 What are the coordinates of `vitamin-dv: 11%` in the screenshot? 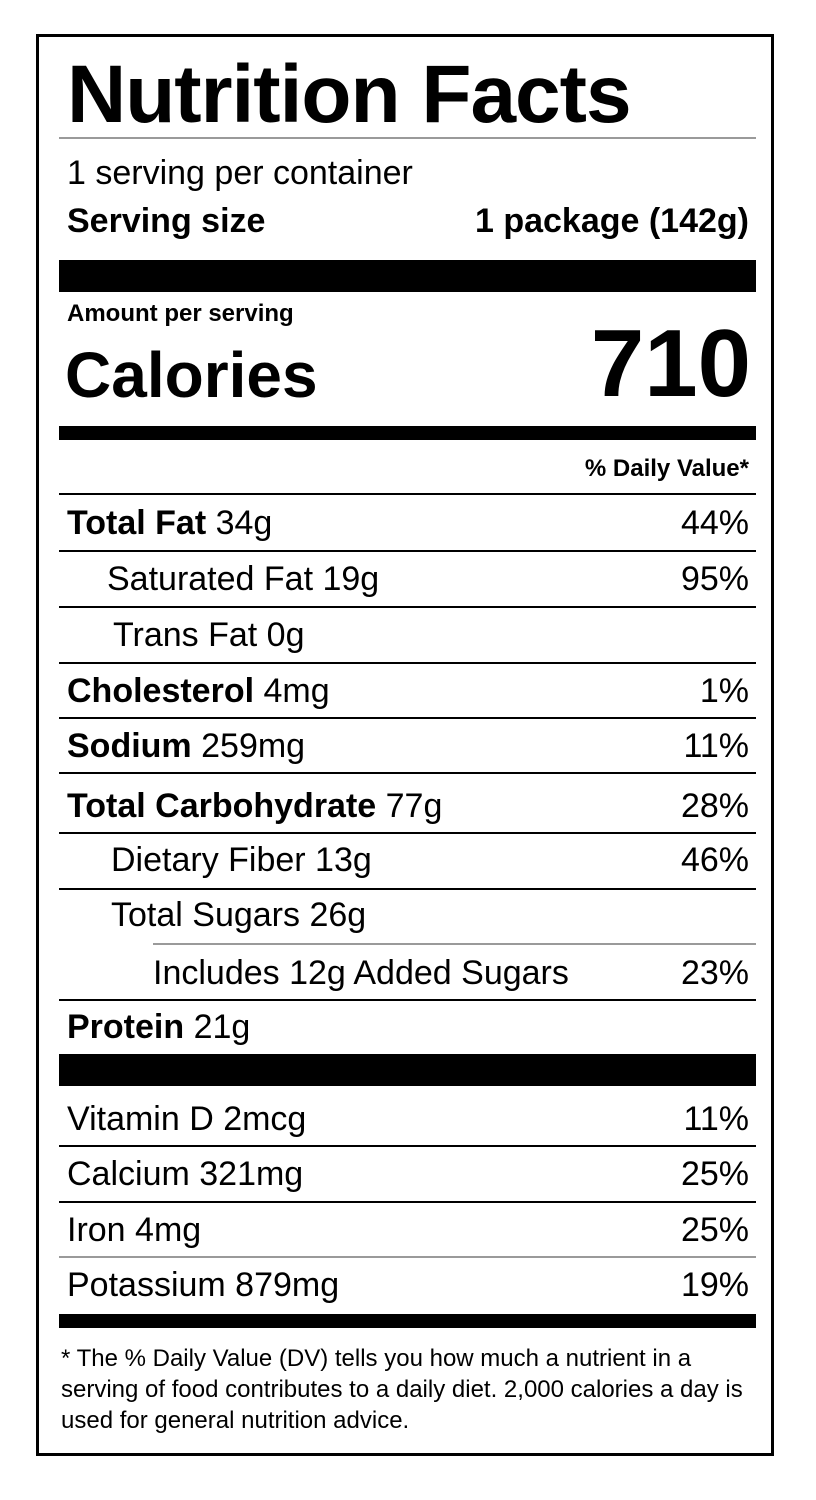 It's located at (716, 1119).